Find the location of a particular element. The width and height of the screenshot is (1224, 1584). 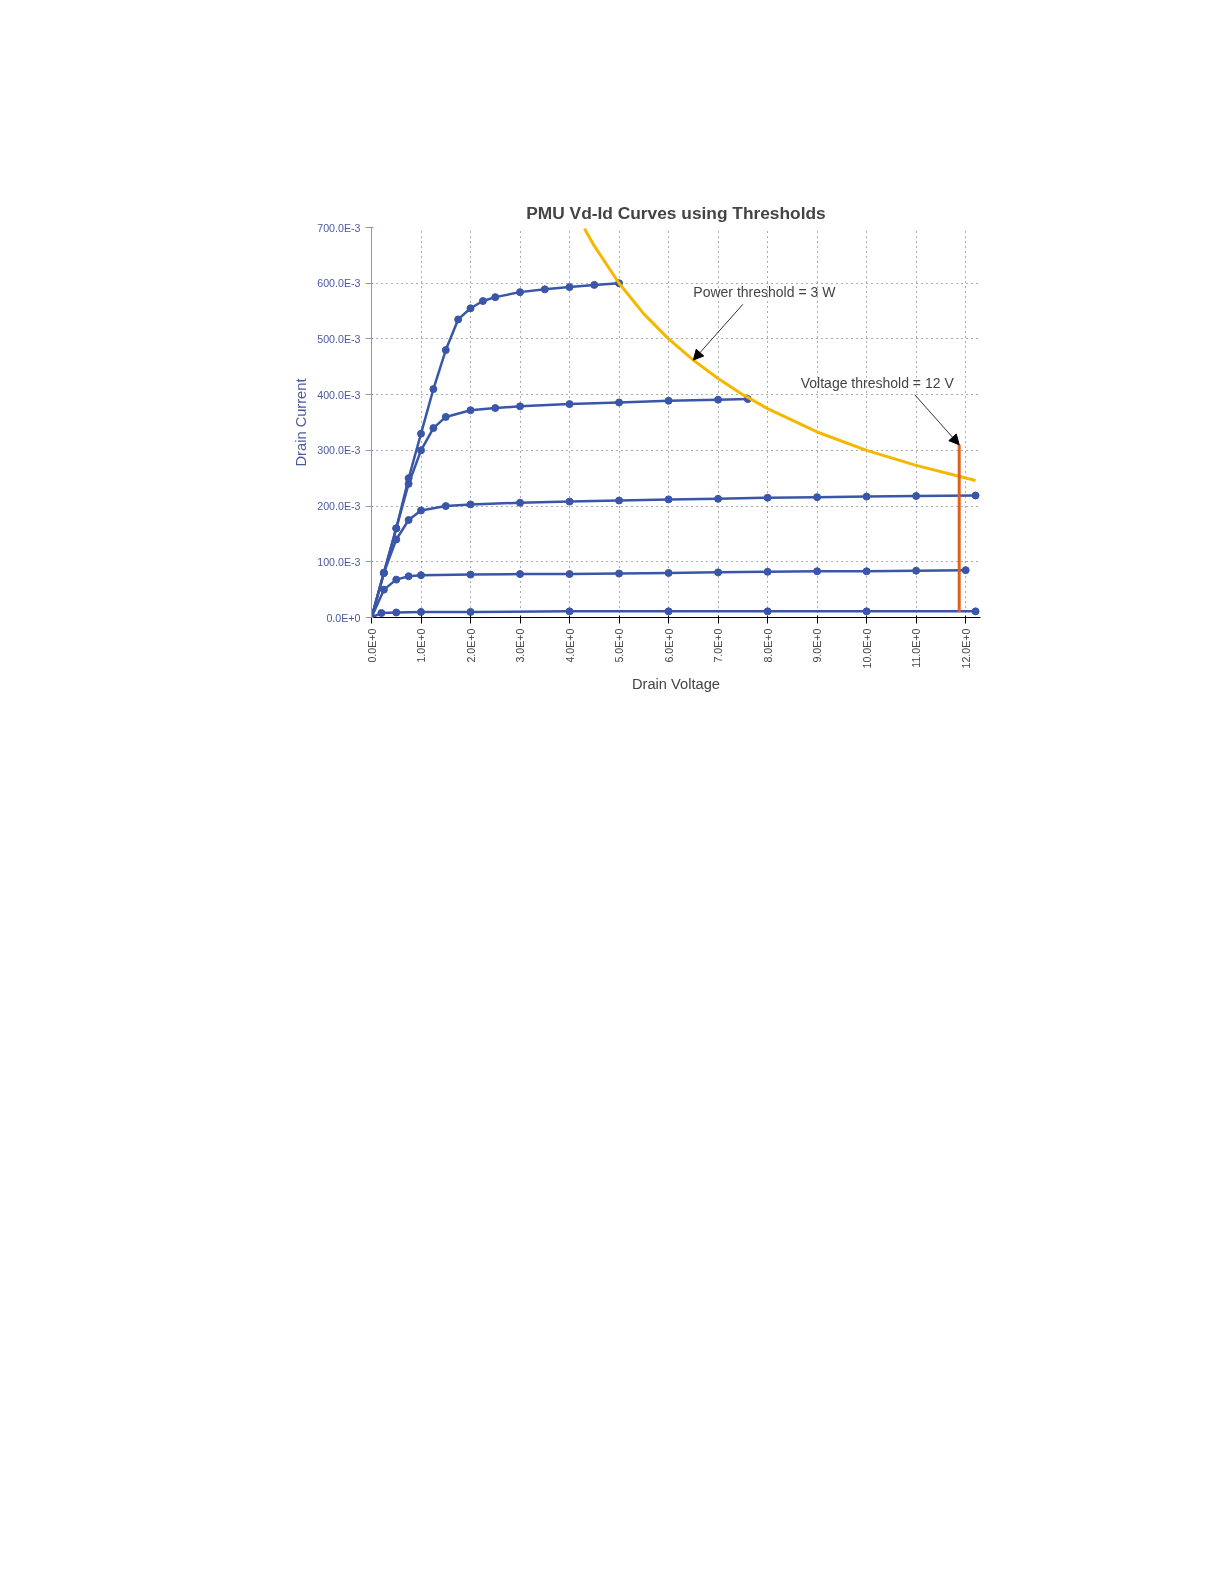

x-axis-title: Drain Voltage is located at coordinates (676, 684).